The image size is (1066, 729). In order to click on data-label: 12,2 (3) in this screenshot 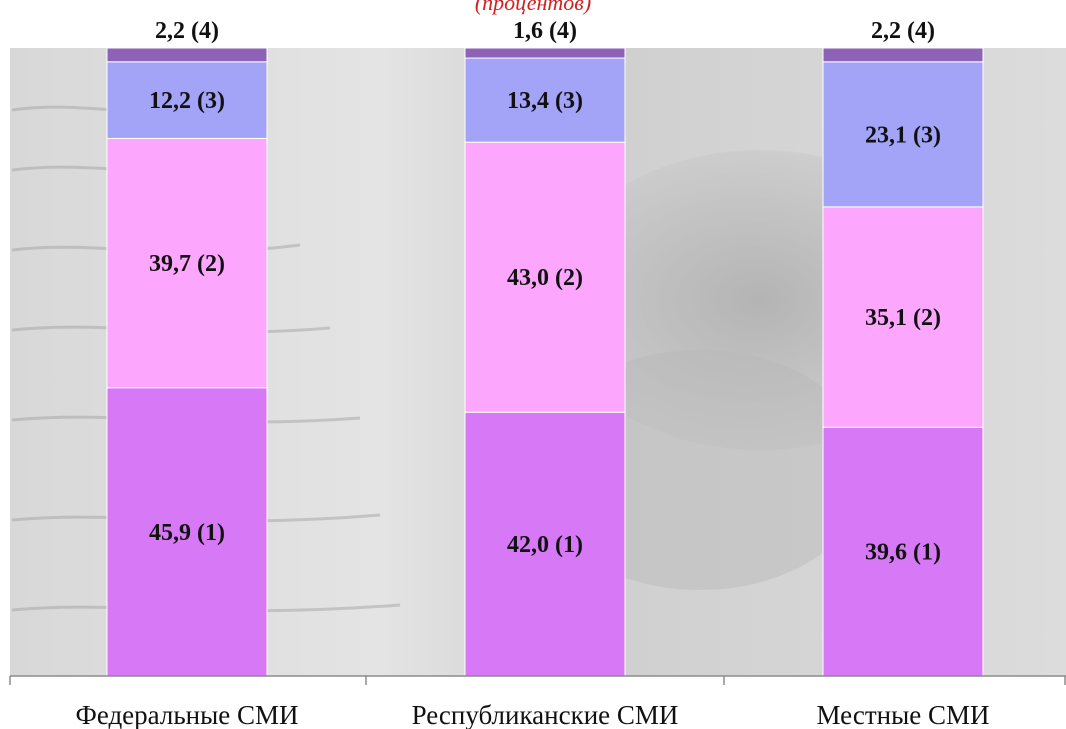, I will do `click(187, 101)`.